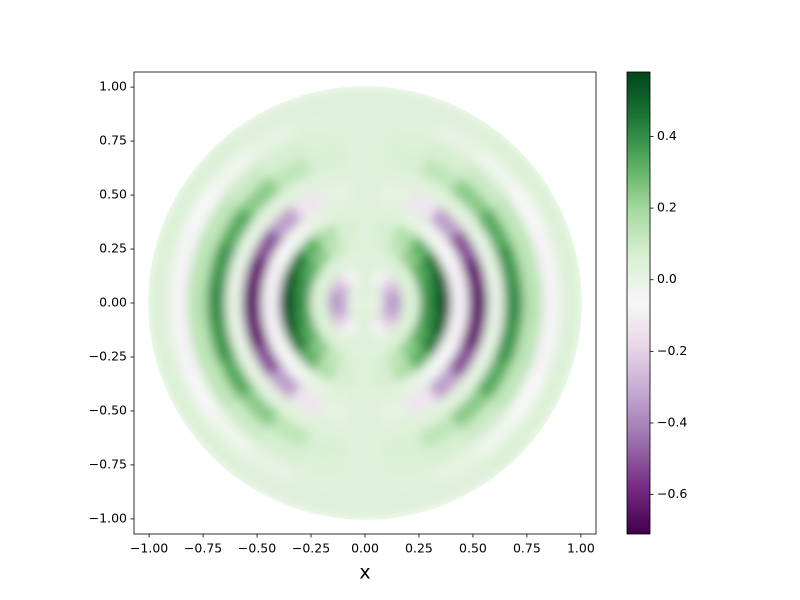 This screenshot has height=600, width=800. Describe the element at coordinates (113, 140) in the screenshot. I see `y-tick-label: 0.75` at that location.